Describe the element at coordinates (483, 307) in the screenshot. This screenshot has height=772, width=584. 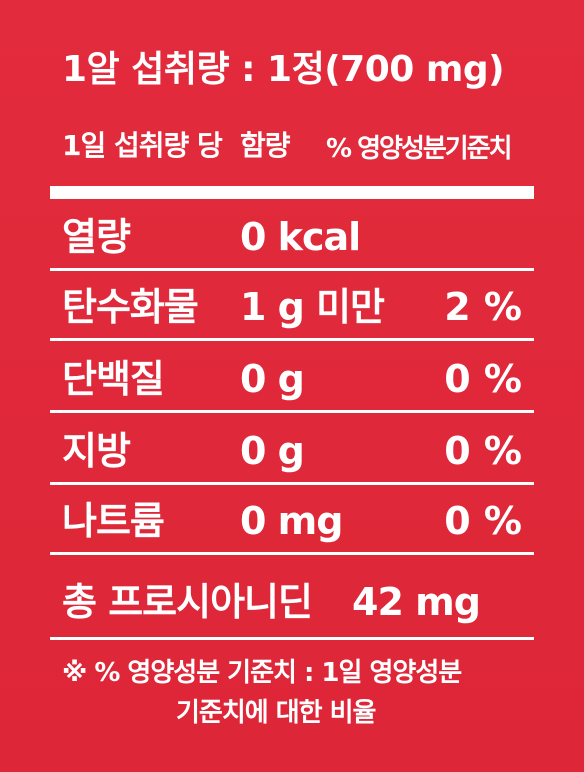
I see `nutrient-percent-carbohydrate: 2 %` at that location.